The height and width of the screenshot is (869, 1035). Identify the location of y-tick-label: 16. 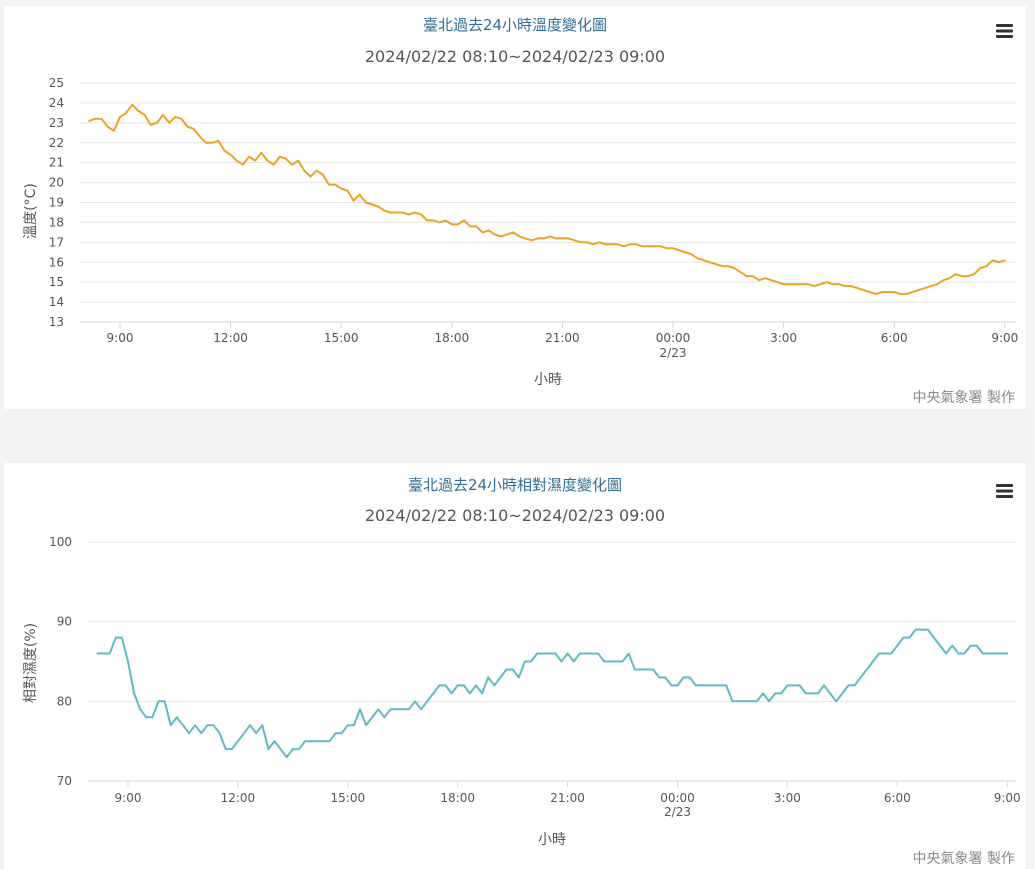
(56, 262).